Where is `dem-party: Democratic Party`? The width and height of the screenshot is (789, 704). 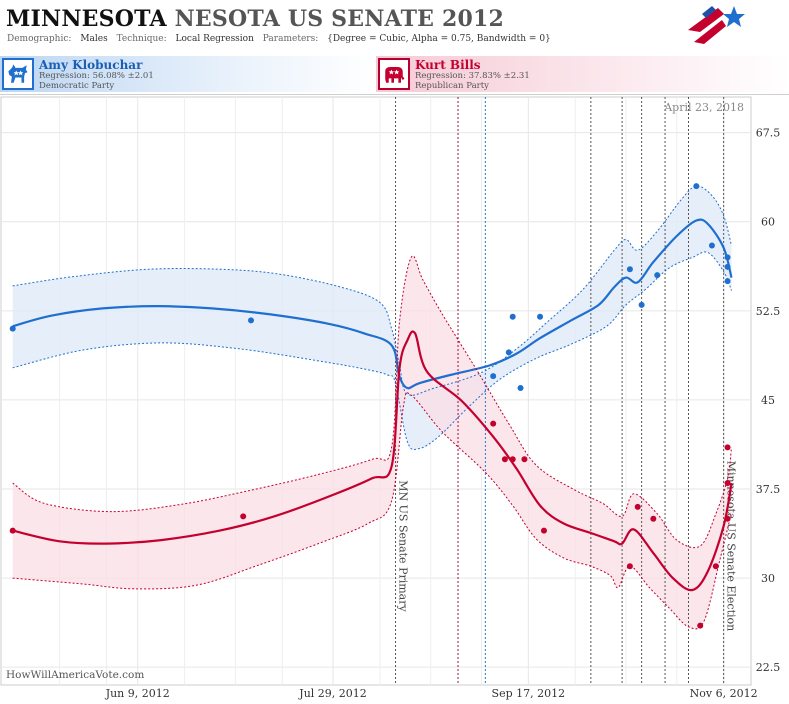 dem-party: Democratic Party is located at coordinates (77, 86).